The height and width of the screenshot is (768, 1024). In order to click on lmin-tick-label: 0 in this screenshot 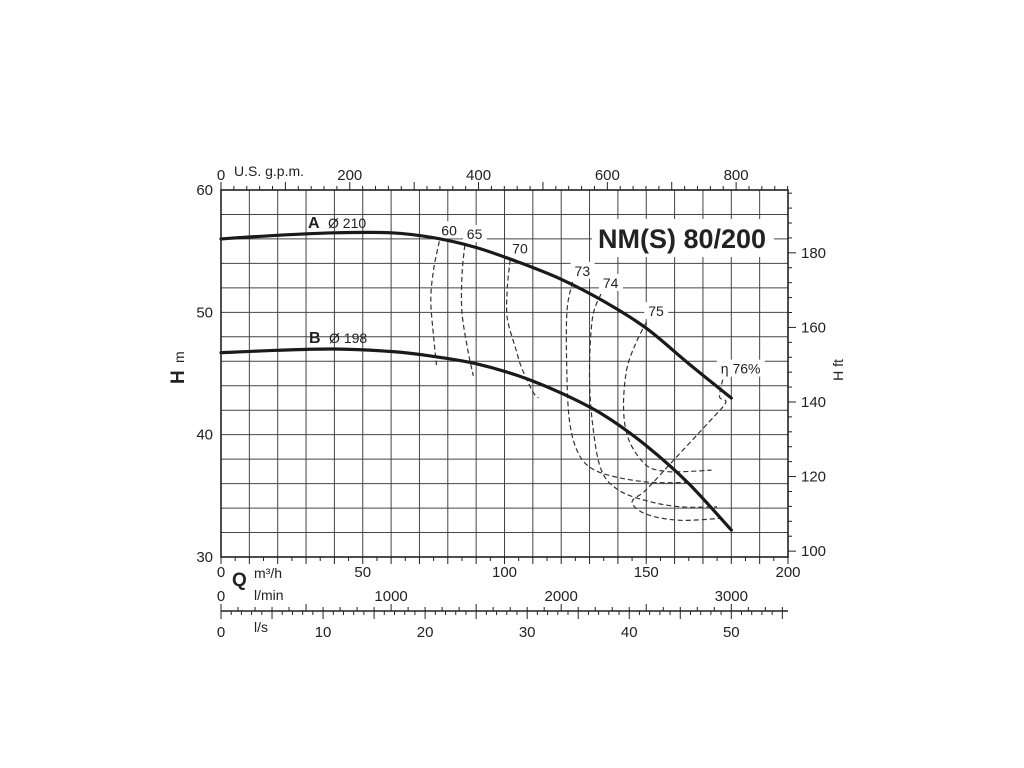, I will do `click(221, 596)`.